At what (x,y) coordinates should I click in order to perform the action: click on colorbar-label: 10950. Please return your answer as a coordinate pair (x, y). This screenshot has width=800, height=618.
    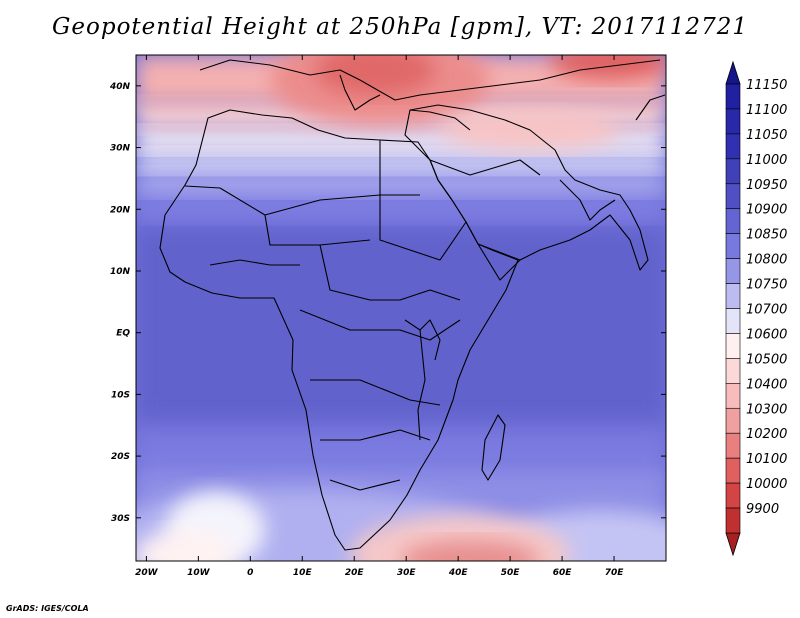
    Looking at the image, I should click on (766, 185).